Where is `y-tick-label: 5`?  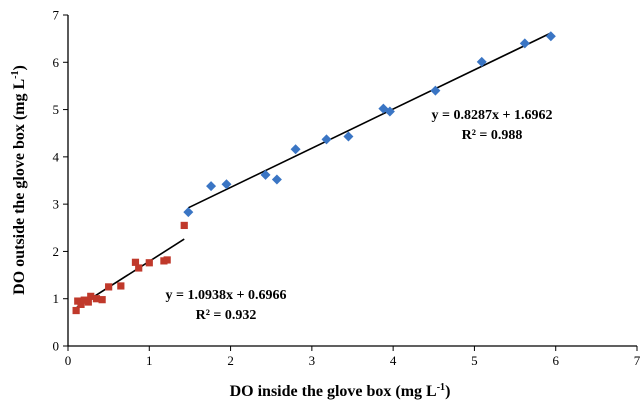
y-tick-label: 5 is located at coordinates (56, 109).